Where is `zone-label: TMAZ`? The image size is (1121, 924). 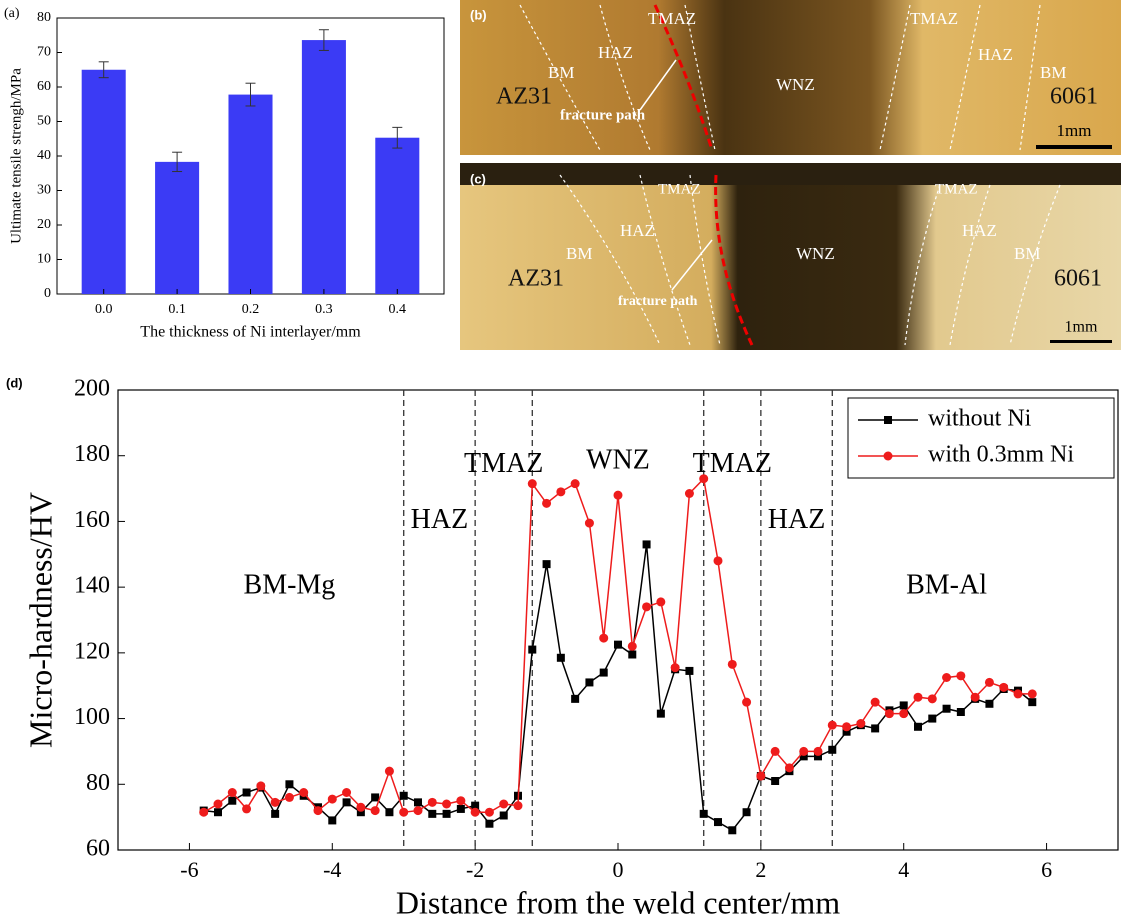
zone-label: TMAZ is located at coordinates (679, 189).